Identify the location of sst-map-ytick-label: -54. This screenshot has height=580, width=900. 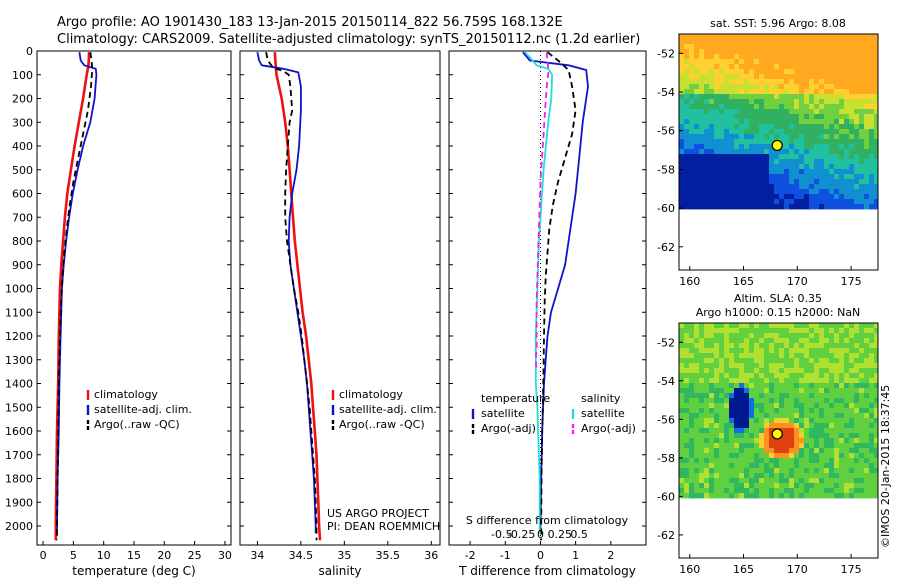
(666, 92).